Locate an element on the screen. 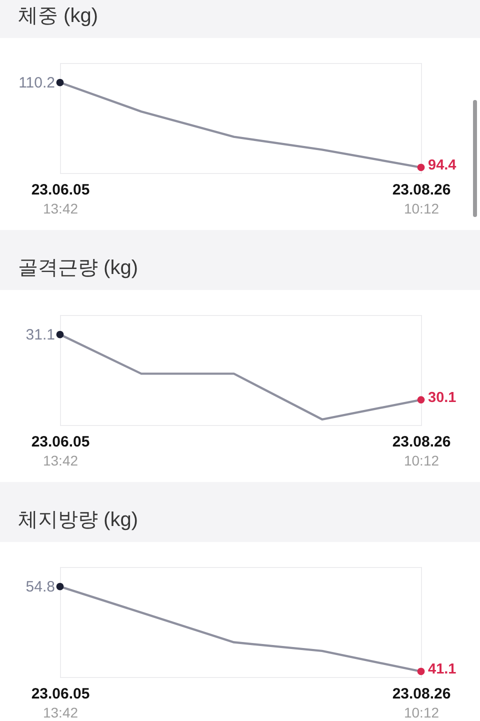 Image resolution: width=480 pixels, height=721 pixels. data-label: 30.1 is located at coordinates (442, 398).